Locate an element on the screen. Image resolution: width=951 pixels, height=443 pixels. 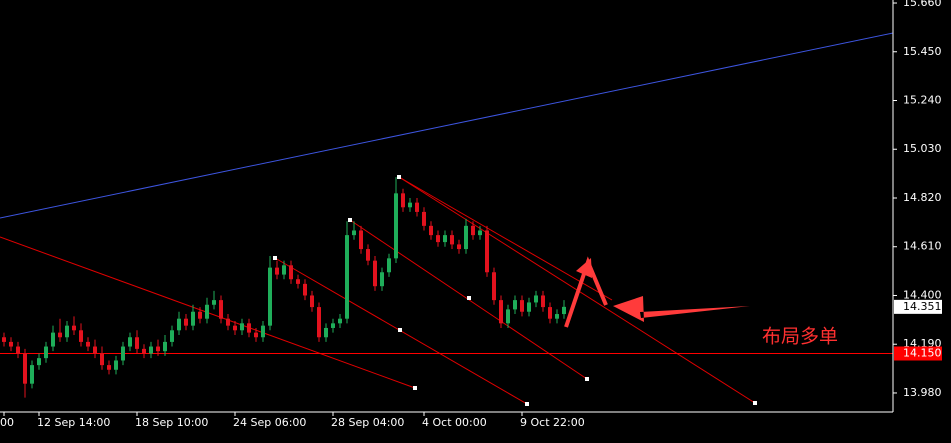
annotation: 布局多单 is located at coordinates (800, 337).